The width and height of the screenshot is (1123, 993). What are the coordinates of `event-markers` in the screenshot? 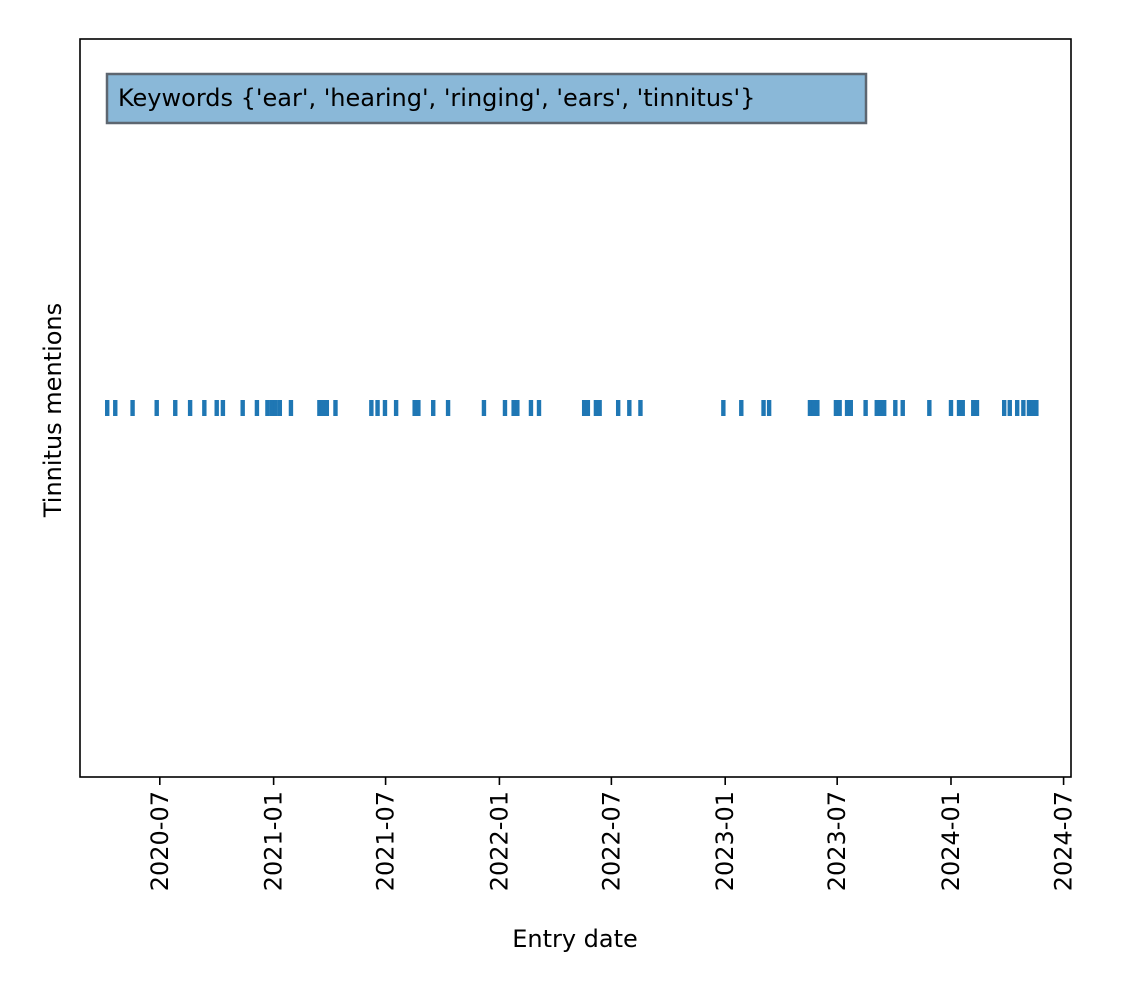 It's located at (572, 408).